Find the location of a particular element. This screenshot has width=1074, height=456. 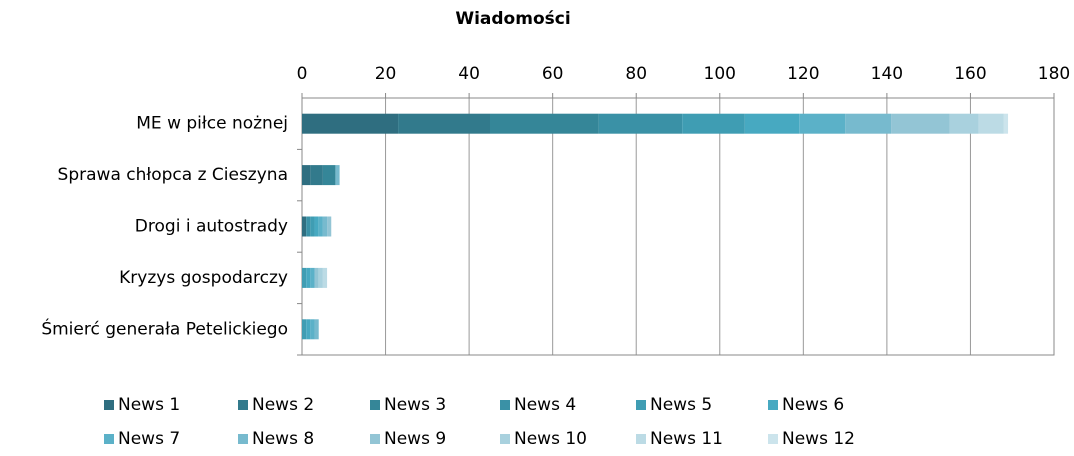

legend-label: News 5 is located at coordinates (681, 405).